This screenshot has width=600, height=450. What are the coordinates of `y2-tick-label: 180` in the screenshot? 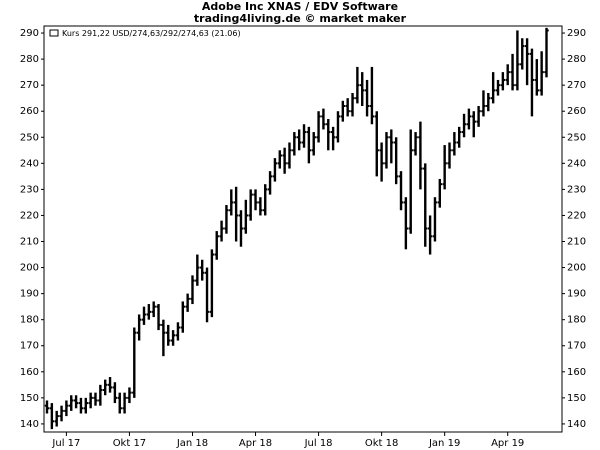 It's located at (576, 320).